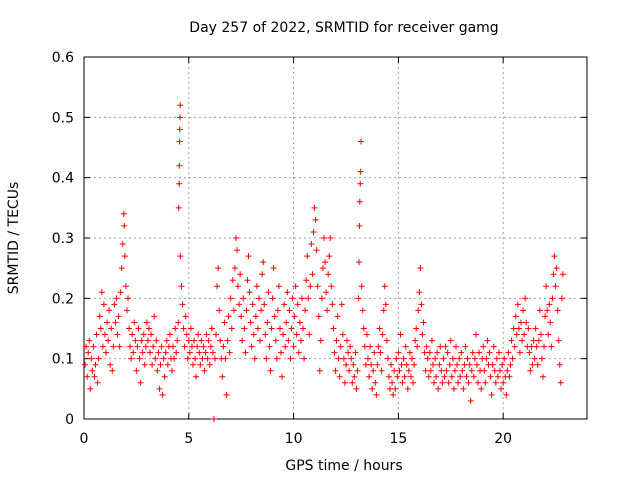  What do you see at coordinates (14, 238) in the screenshot?
I see `y-axis-label: SRMTID / TECUs` at bounding box center [14, 238].